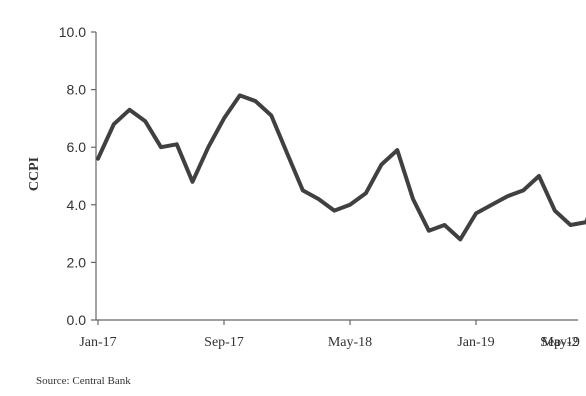 Image resolution: width=586 pixels, height=396 pixels. I want to click on y-axis: 0.0 2.0 4.0 6.0 8.0 10.0, so click(78, 176).